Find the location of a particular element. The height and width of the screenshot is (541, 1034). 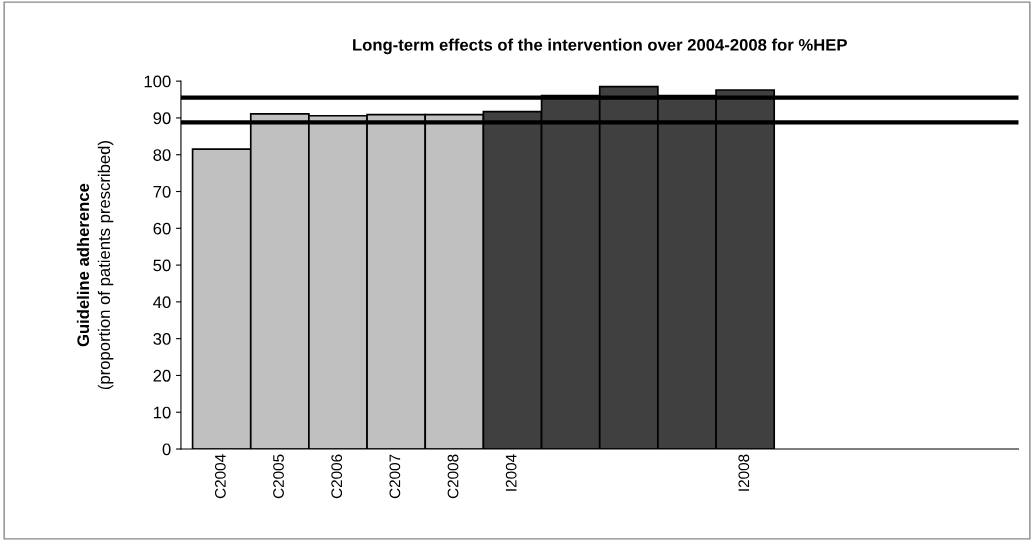

y-tick-label: 80 is located at coordinates (162, 155).